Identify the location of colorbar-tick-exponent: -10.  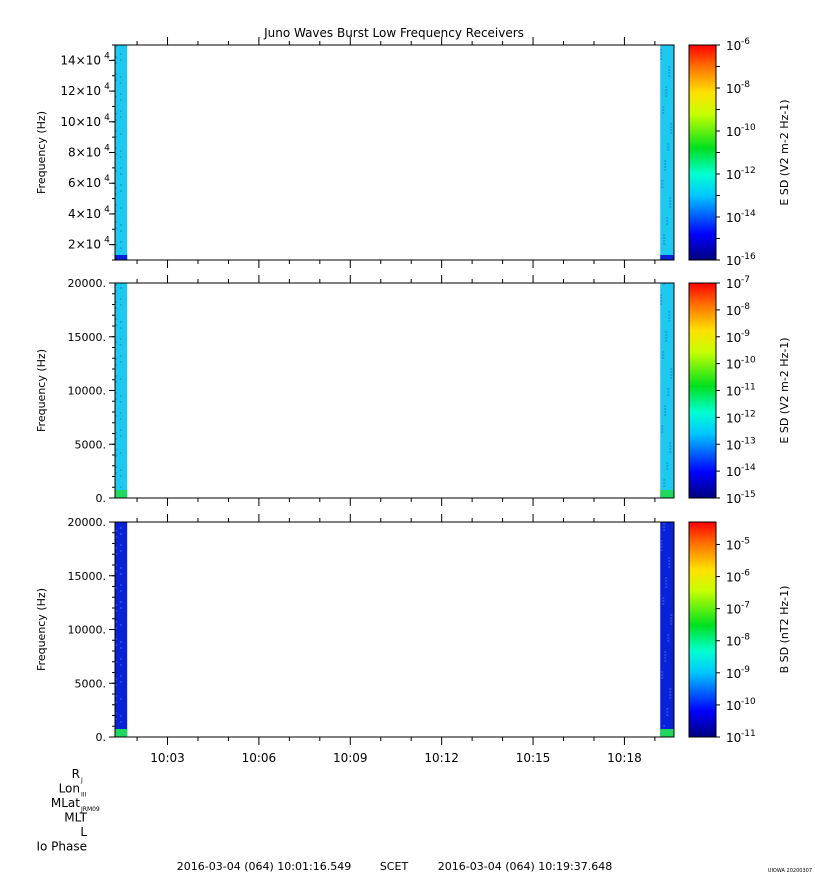
(748, 361).